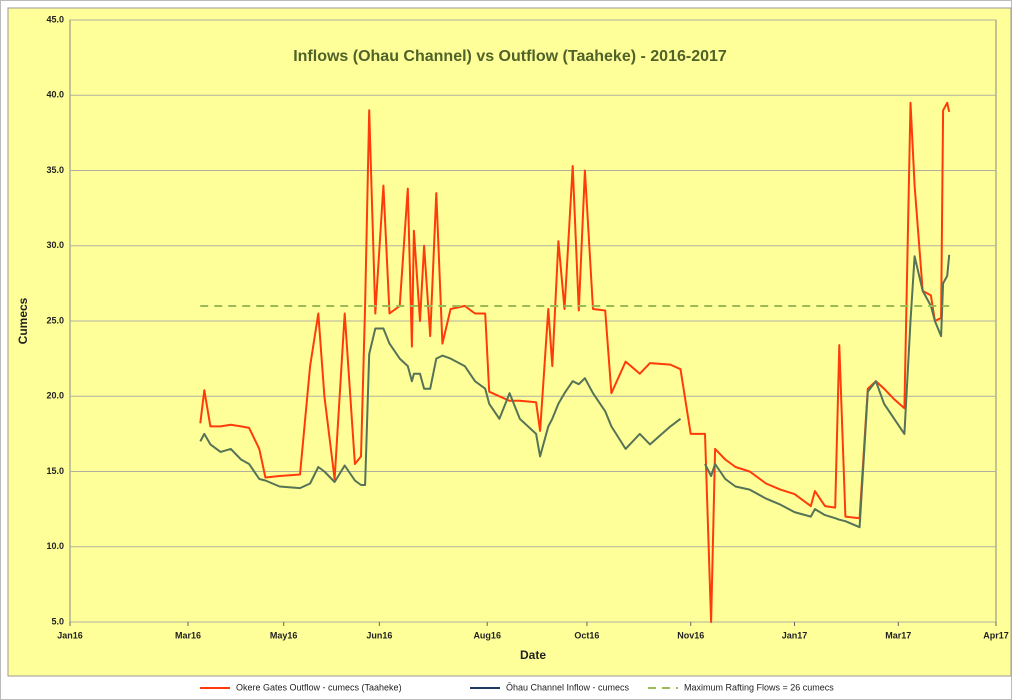 This screenshot has height=700, width=1012. Describe the element at coordinates (57, 621) in the screenshot. I see `y-tick-label: 5.0` at that location.